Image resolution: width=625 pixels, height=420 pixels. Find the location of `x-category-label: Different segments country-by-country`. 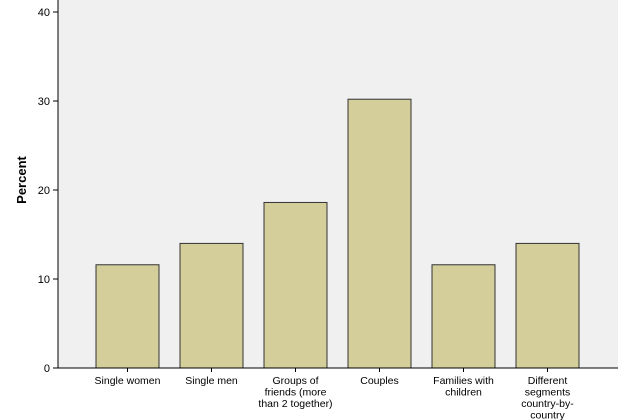

x-category-label: Different segments country-by-country is located at coordinates (547, 397).